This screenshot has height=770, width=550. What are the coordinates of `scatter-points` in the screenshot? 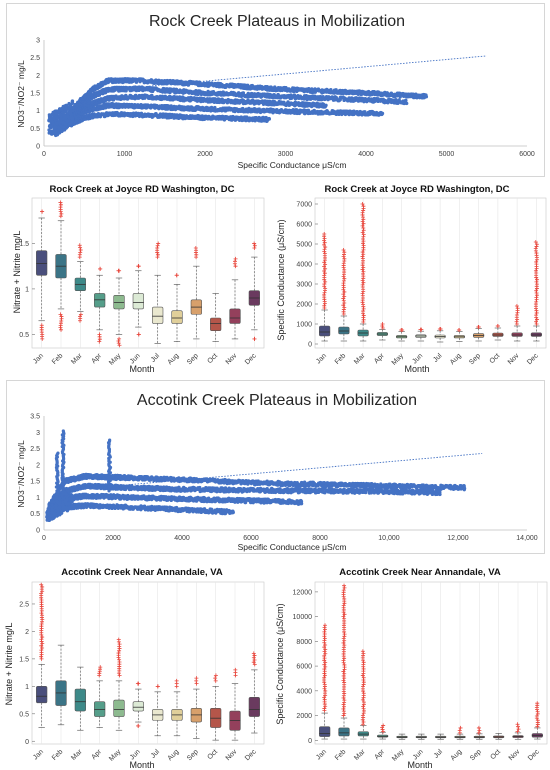 It's located at (238, 107).